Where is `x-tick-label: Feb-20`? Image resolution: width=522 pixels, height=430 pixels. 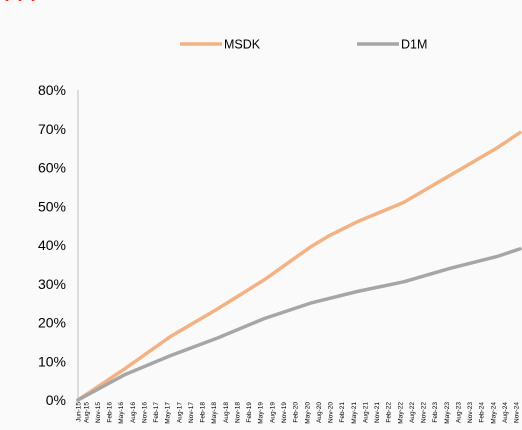 x-tick-label: Feb-20 is located at coordinates (296, 412).